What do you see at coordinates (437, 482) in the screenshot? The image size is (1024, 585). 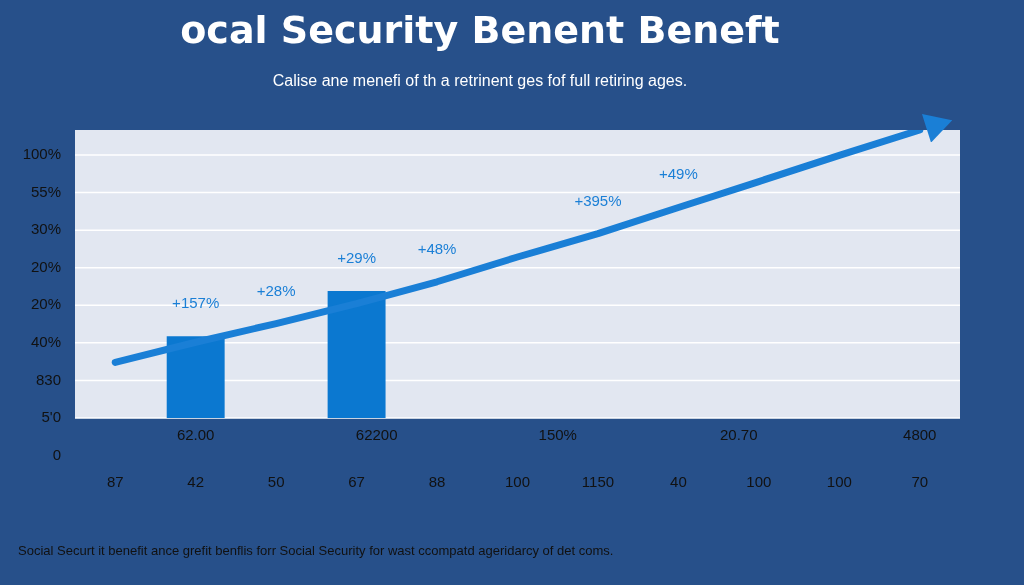 I see `x-tick-label: 88` at bounding box center [437, 482].